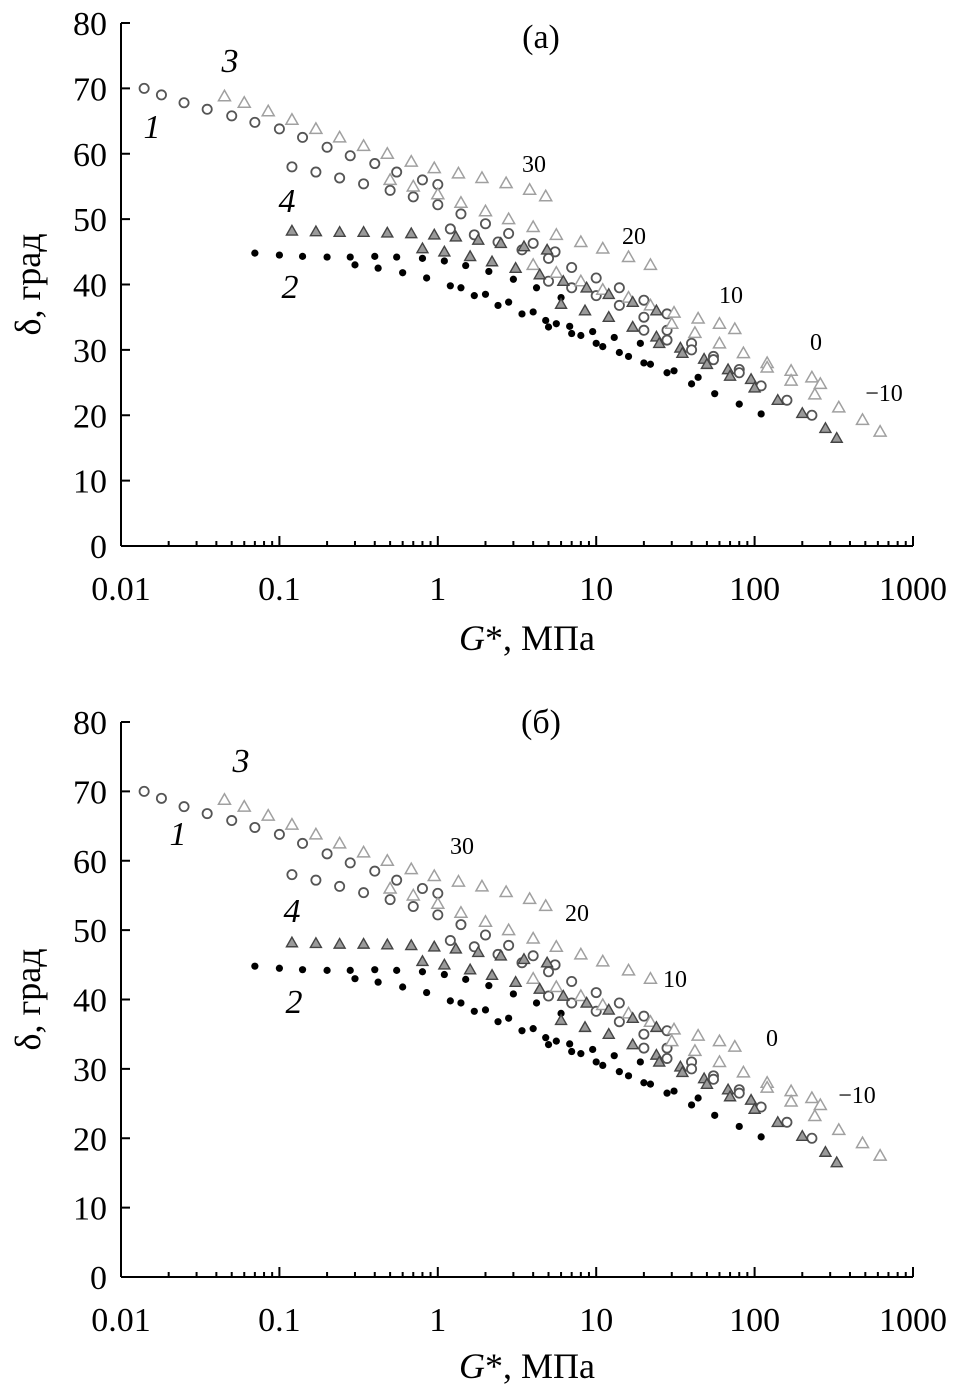 The image size is (954, 1393). What do you see at coordinates (772, 1039) in the screenshot?
I see `temperature-label: 0` at bounding box center [772, 1039].